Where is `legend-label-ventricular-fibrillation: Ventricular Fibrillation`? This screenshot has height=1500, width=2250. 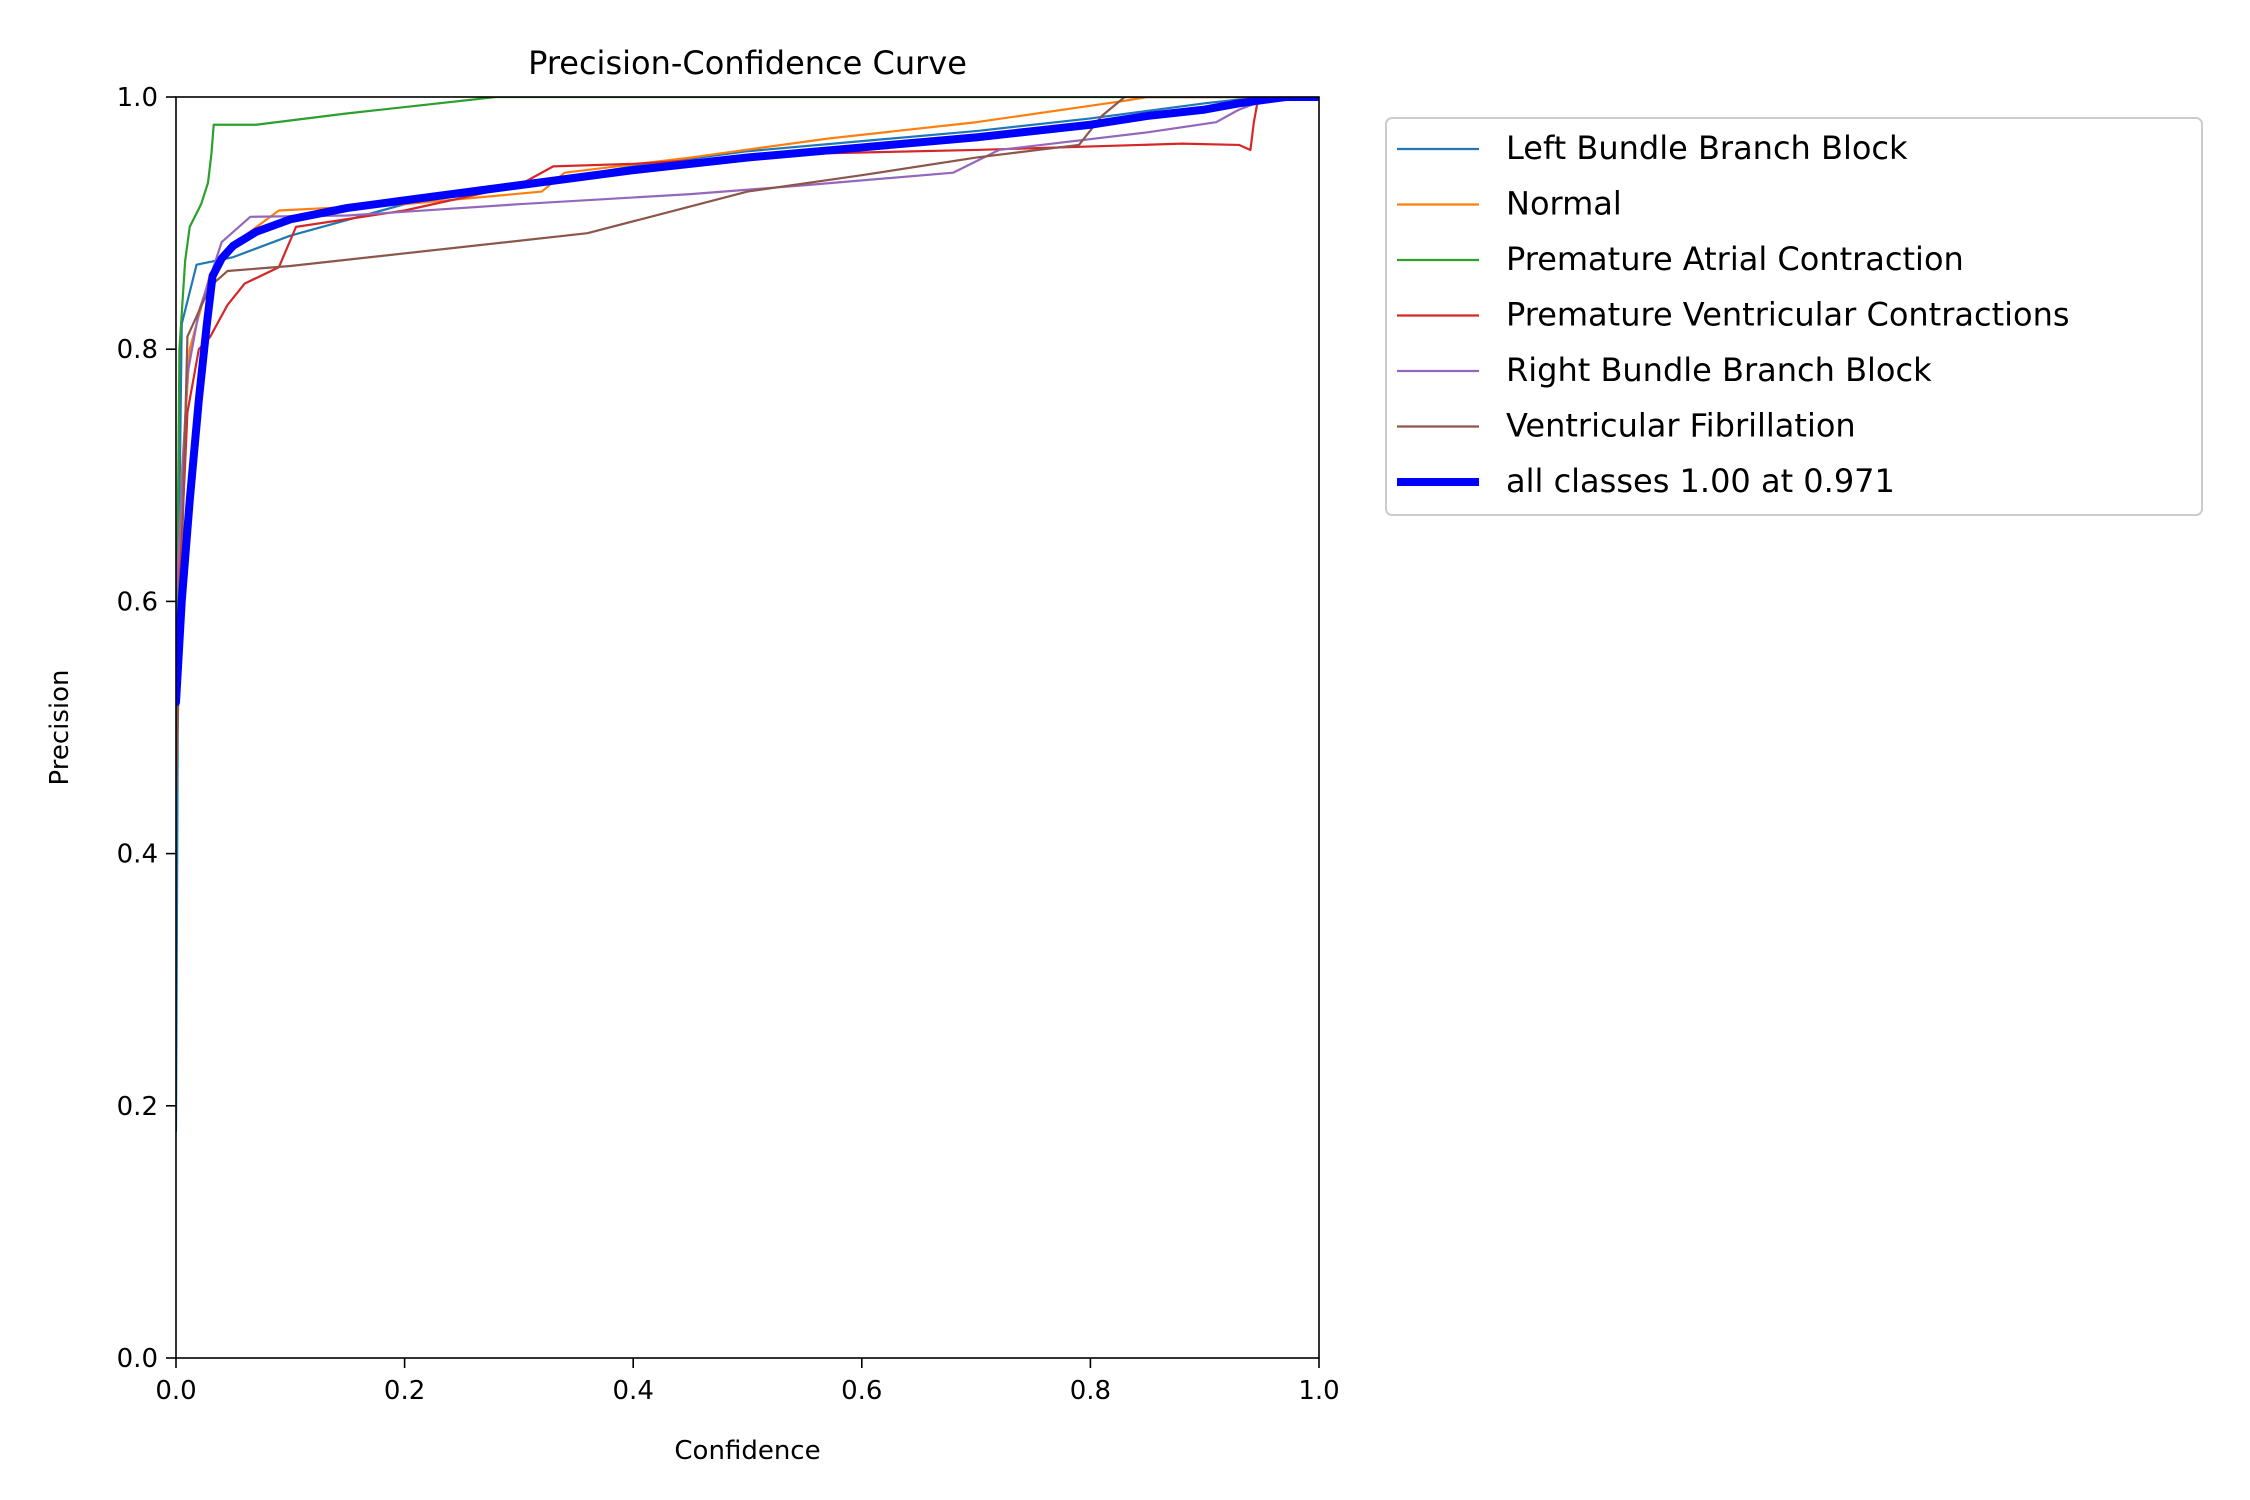 legend-label-ventricular-fibrillation: Ventricular Fibrillation is located at coordinates (1681, 426).